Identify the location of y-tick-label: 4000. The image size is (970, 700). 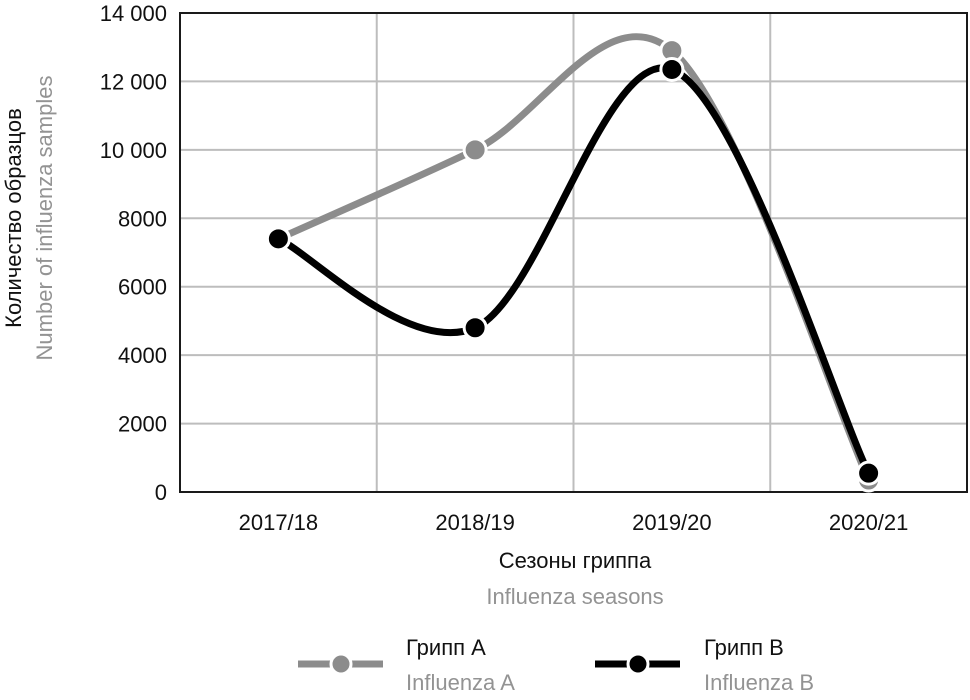
(142, 355).